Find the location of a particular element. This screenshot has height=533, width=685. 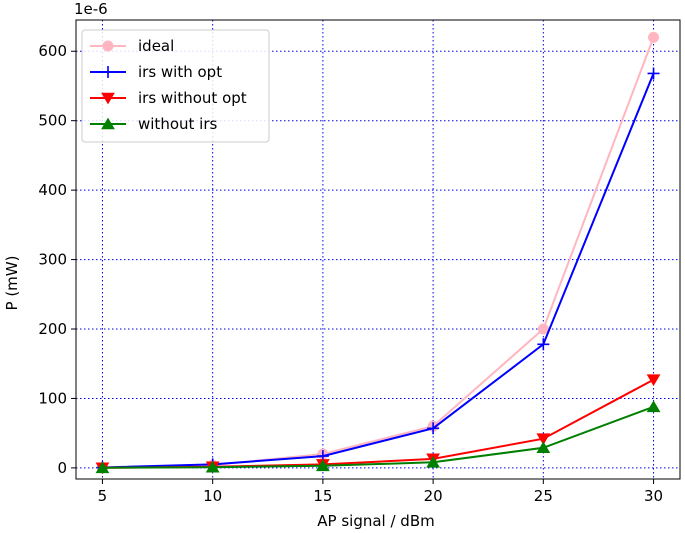

y-tick-label: 0 is located at coordinates (62, 468).